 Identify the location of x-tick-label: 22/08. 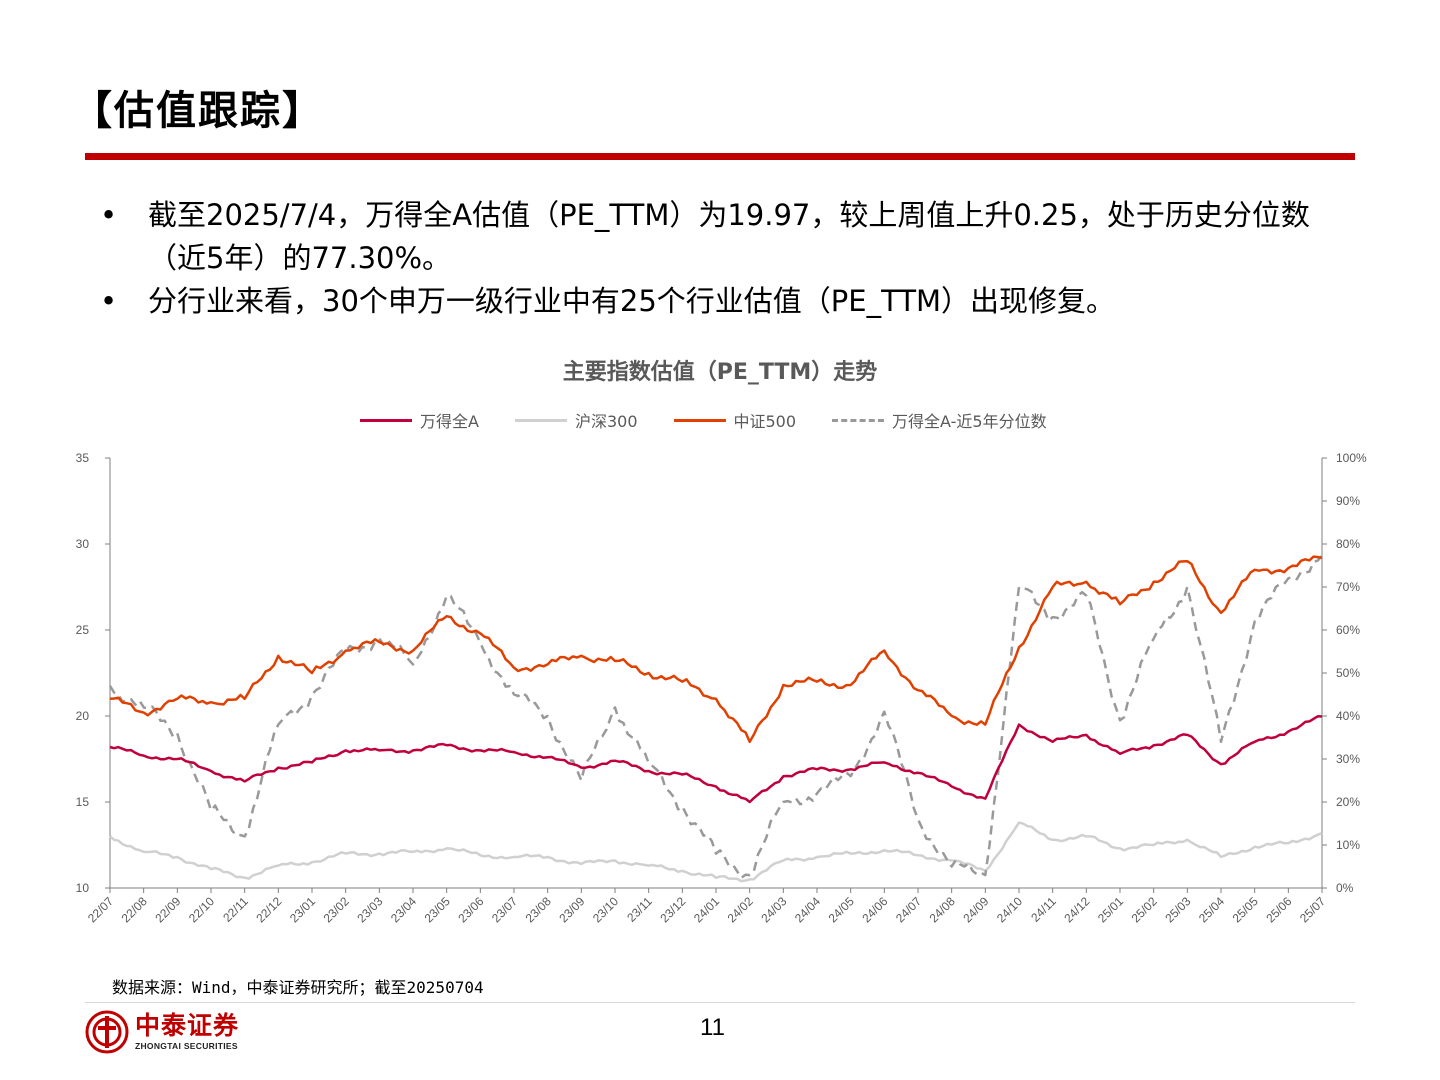
(134, 909).